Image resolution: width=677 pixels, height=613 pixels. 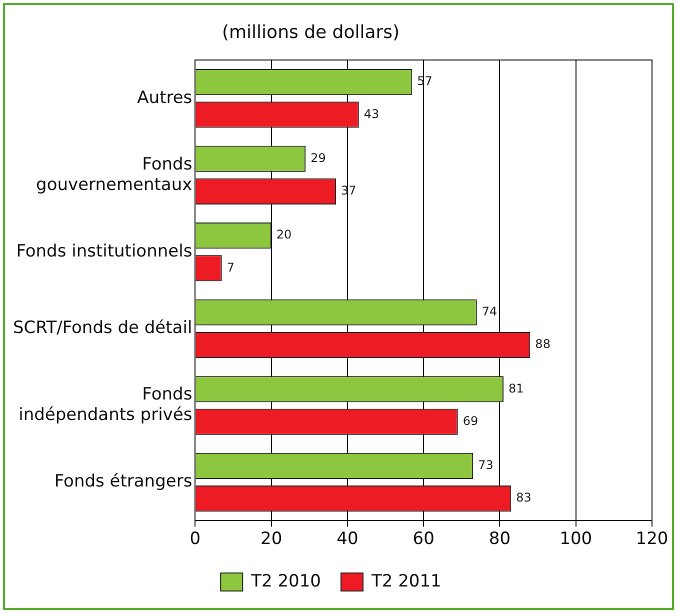 I want to click on y-tick-label: SCRT/Fonds de détail, so click(x=102, y=328).